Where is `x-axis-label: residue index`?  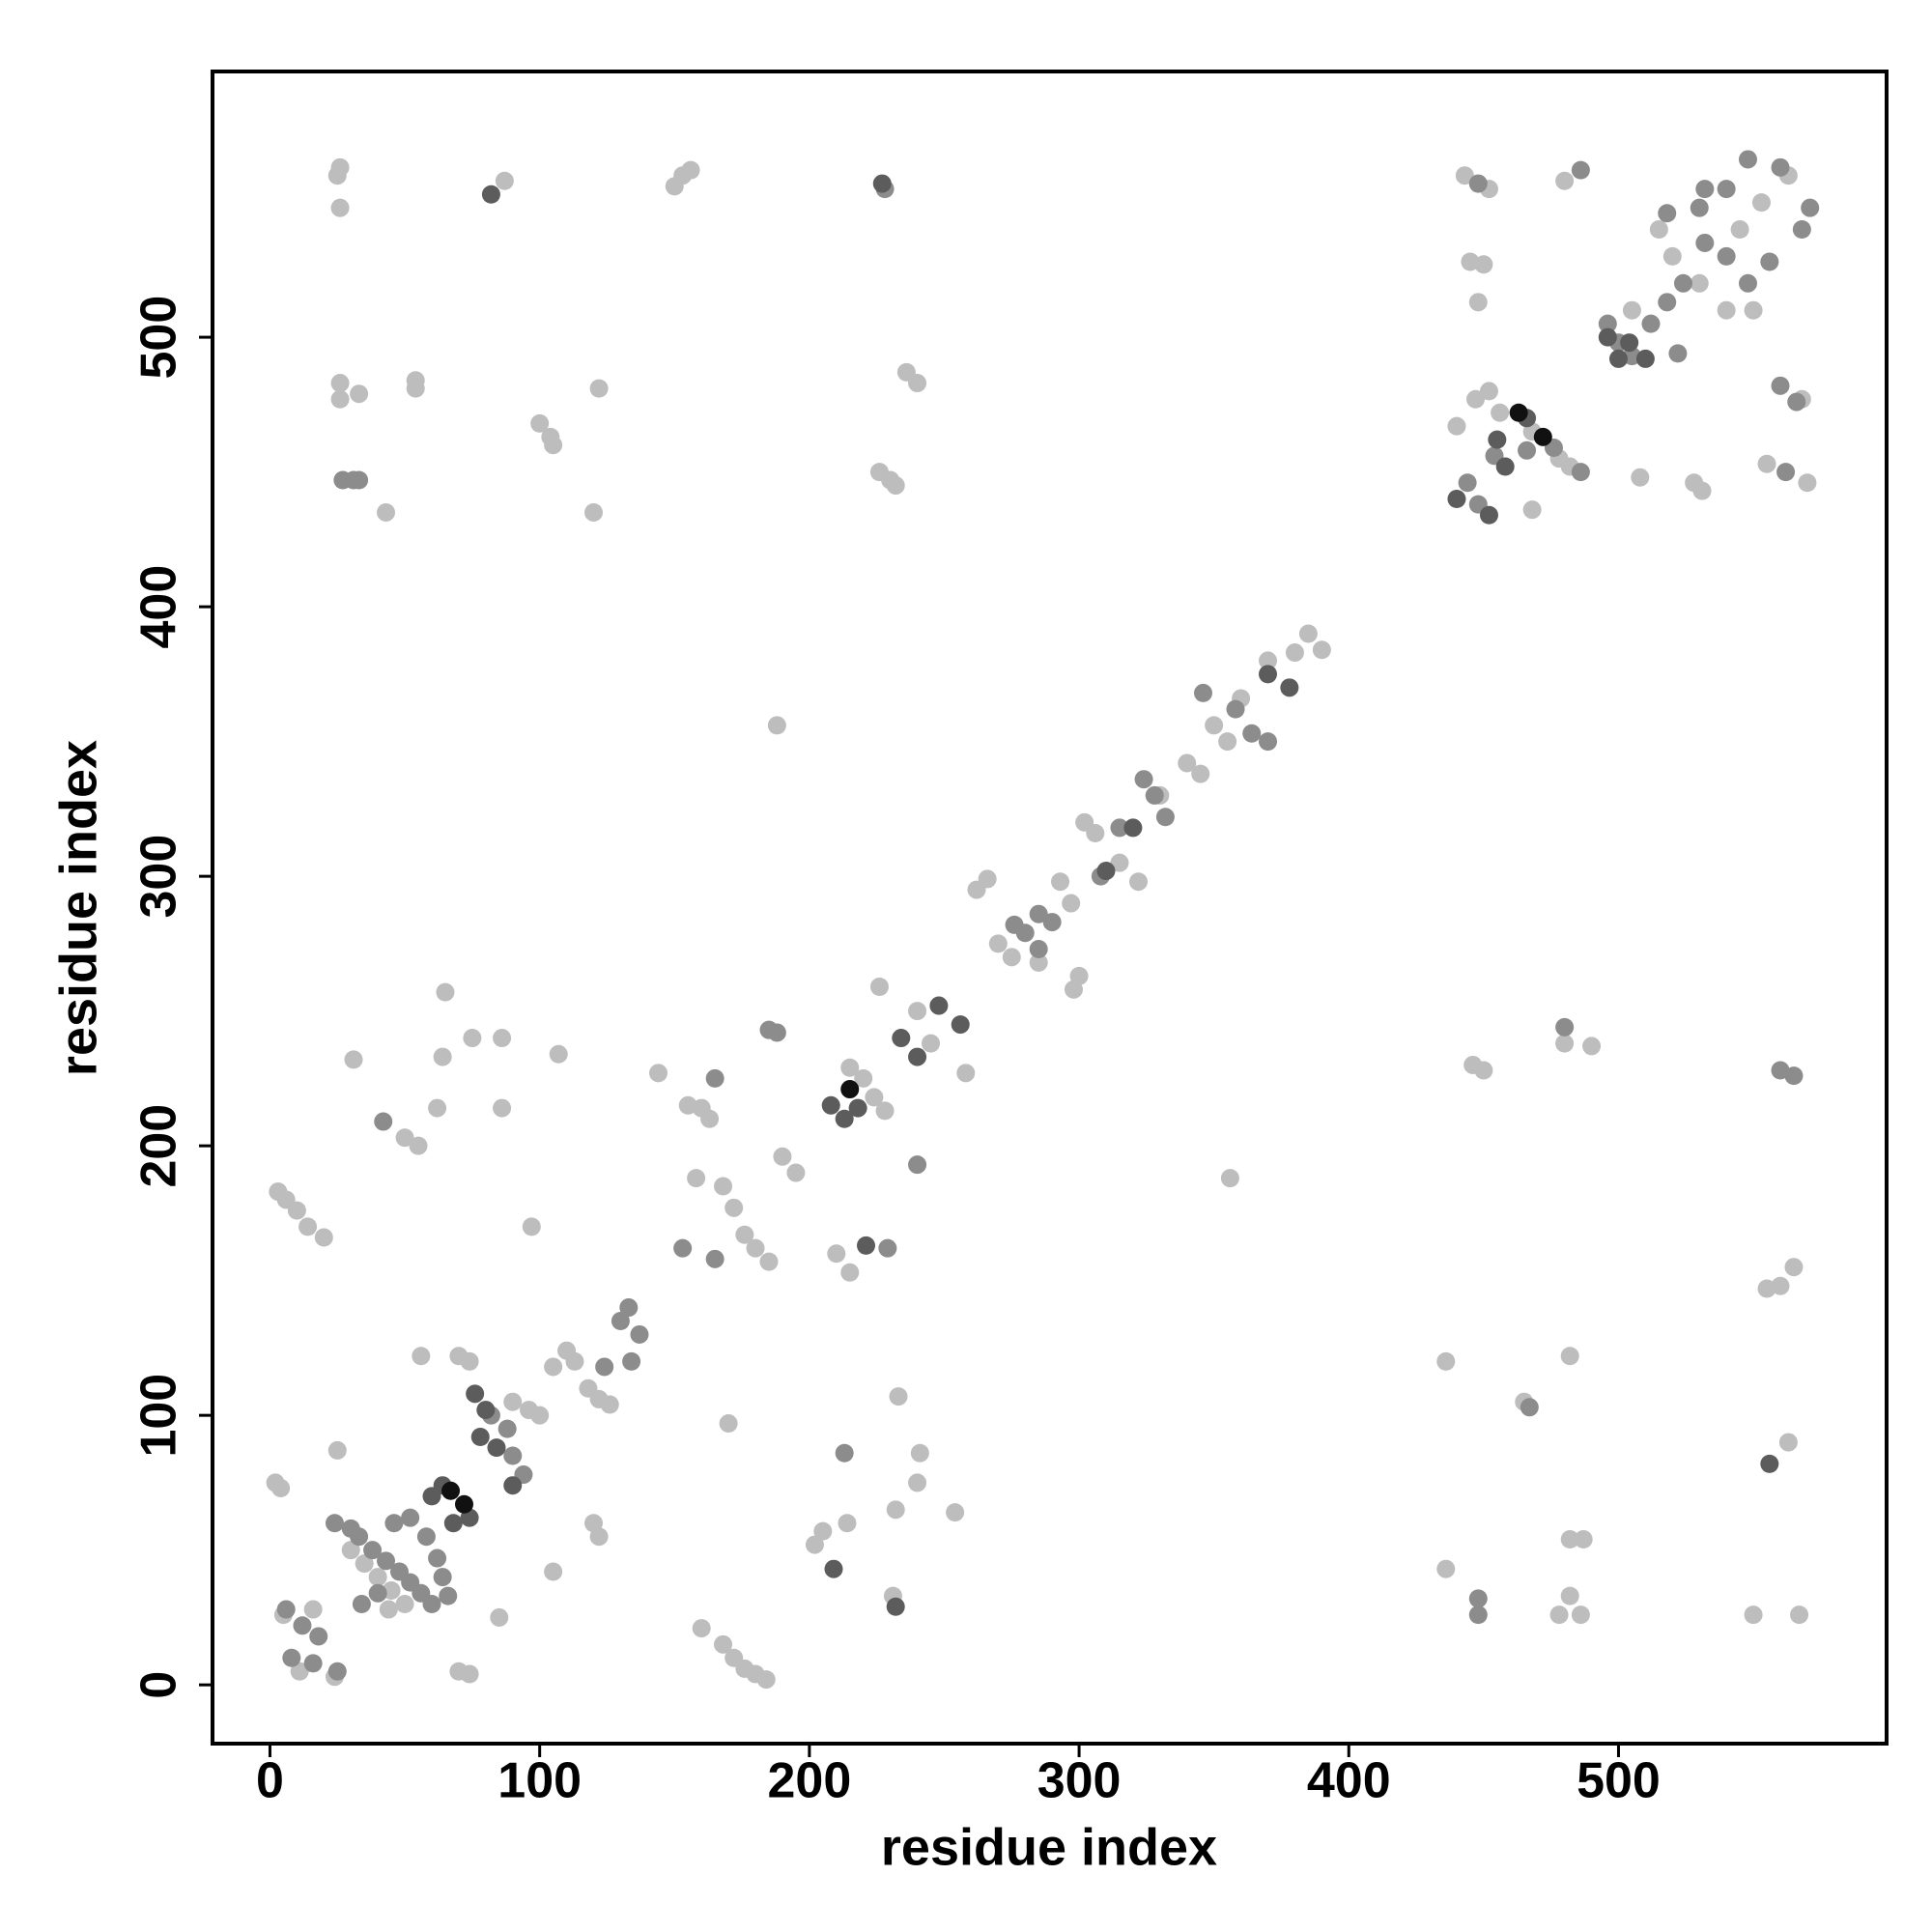
x-axis-label: residue index is located at coordinates (1049, 1847).